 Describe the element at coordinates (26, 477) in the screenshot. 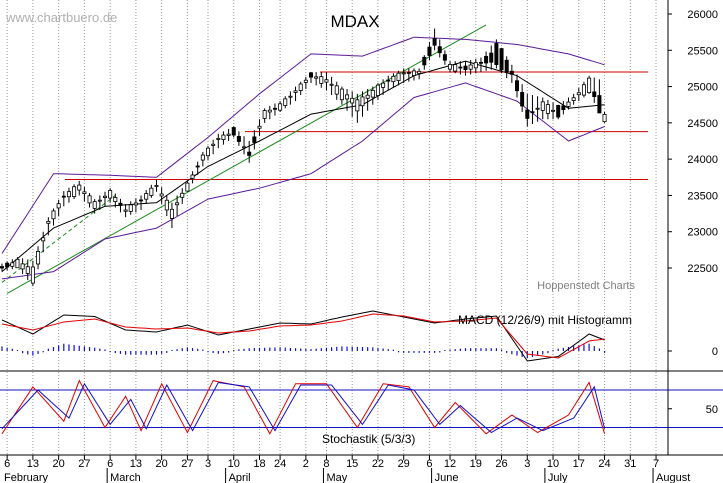

I see `month-label: February` at that location.